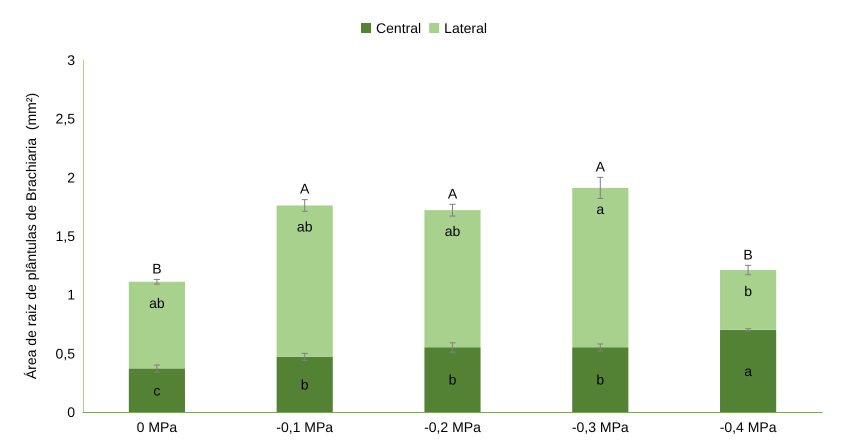 This screenshot has width=848, height=446. I want to click on y-tick-label: 0,5, so click(66, 353).